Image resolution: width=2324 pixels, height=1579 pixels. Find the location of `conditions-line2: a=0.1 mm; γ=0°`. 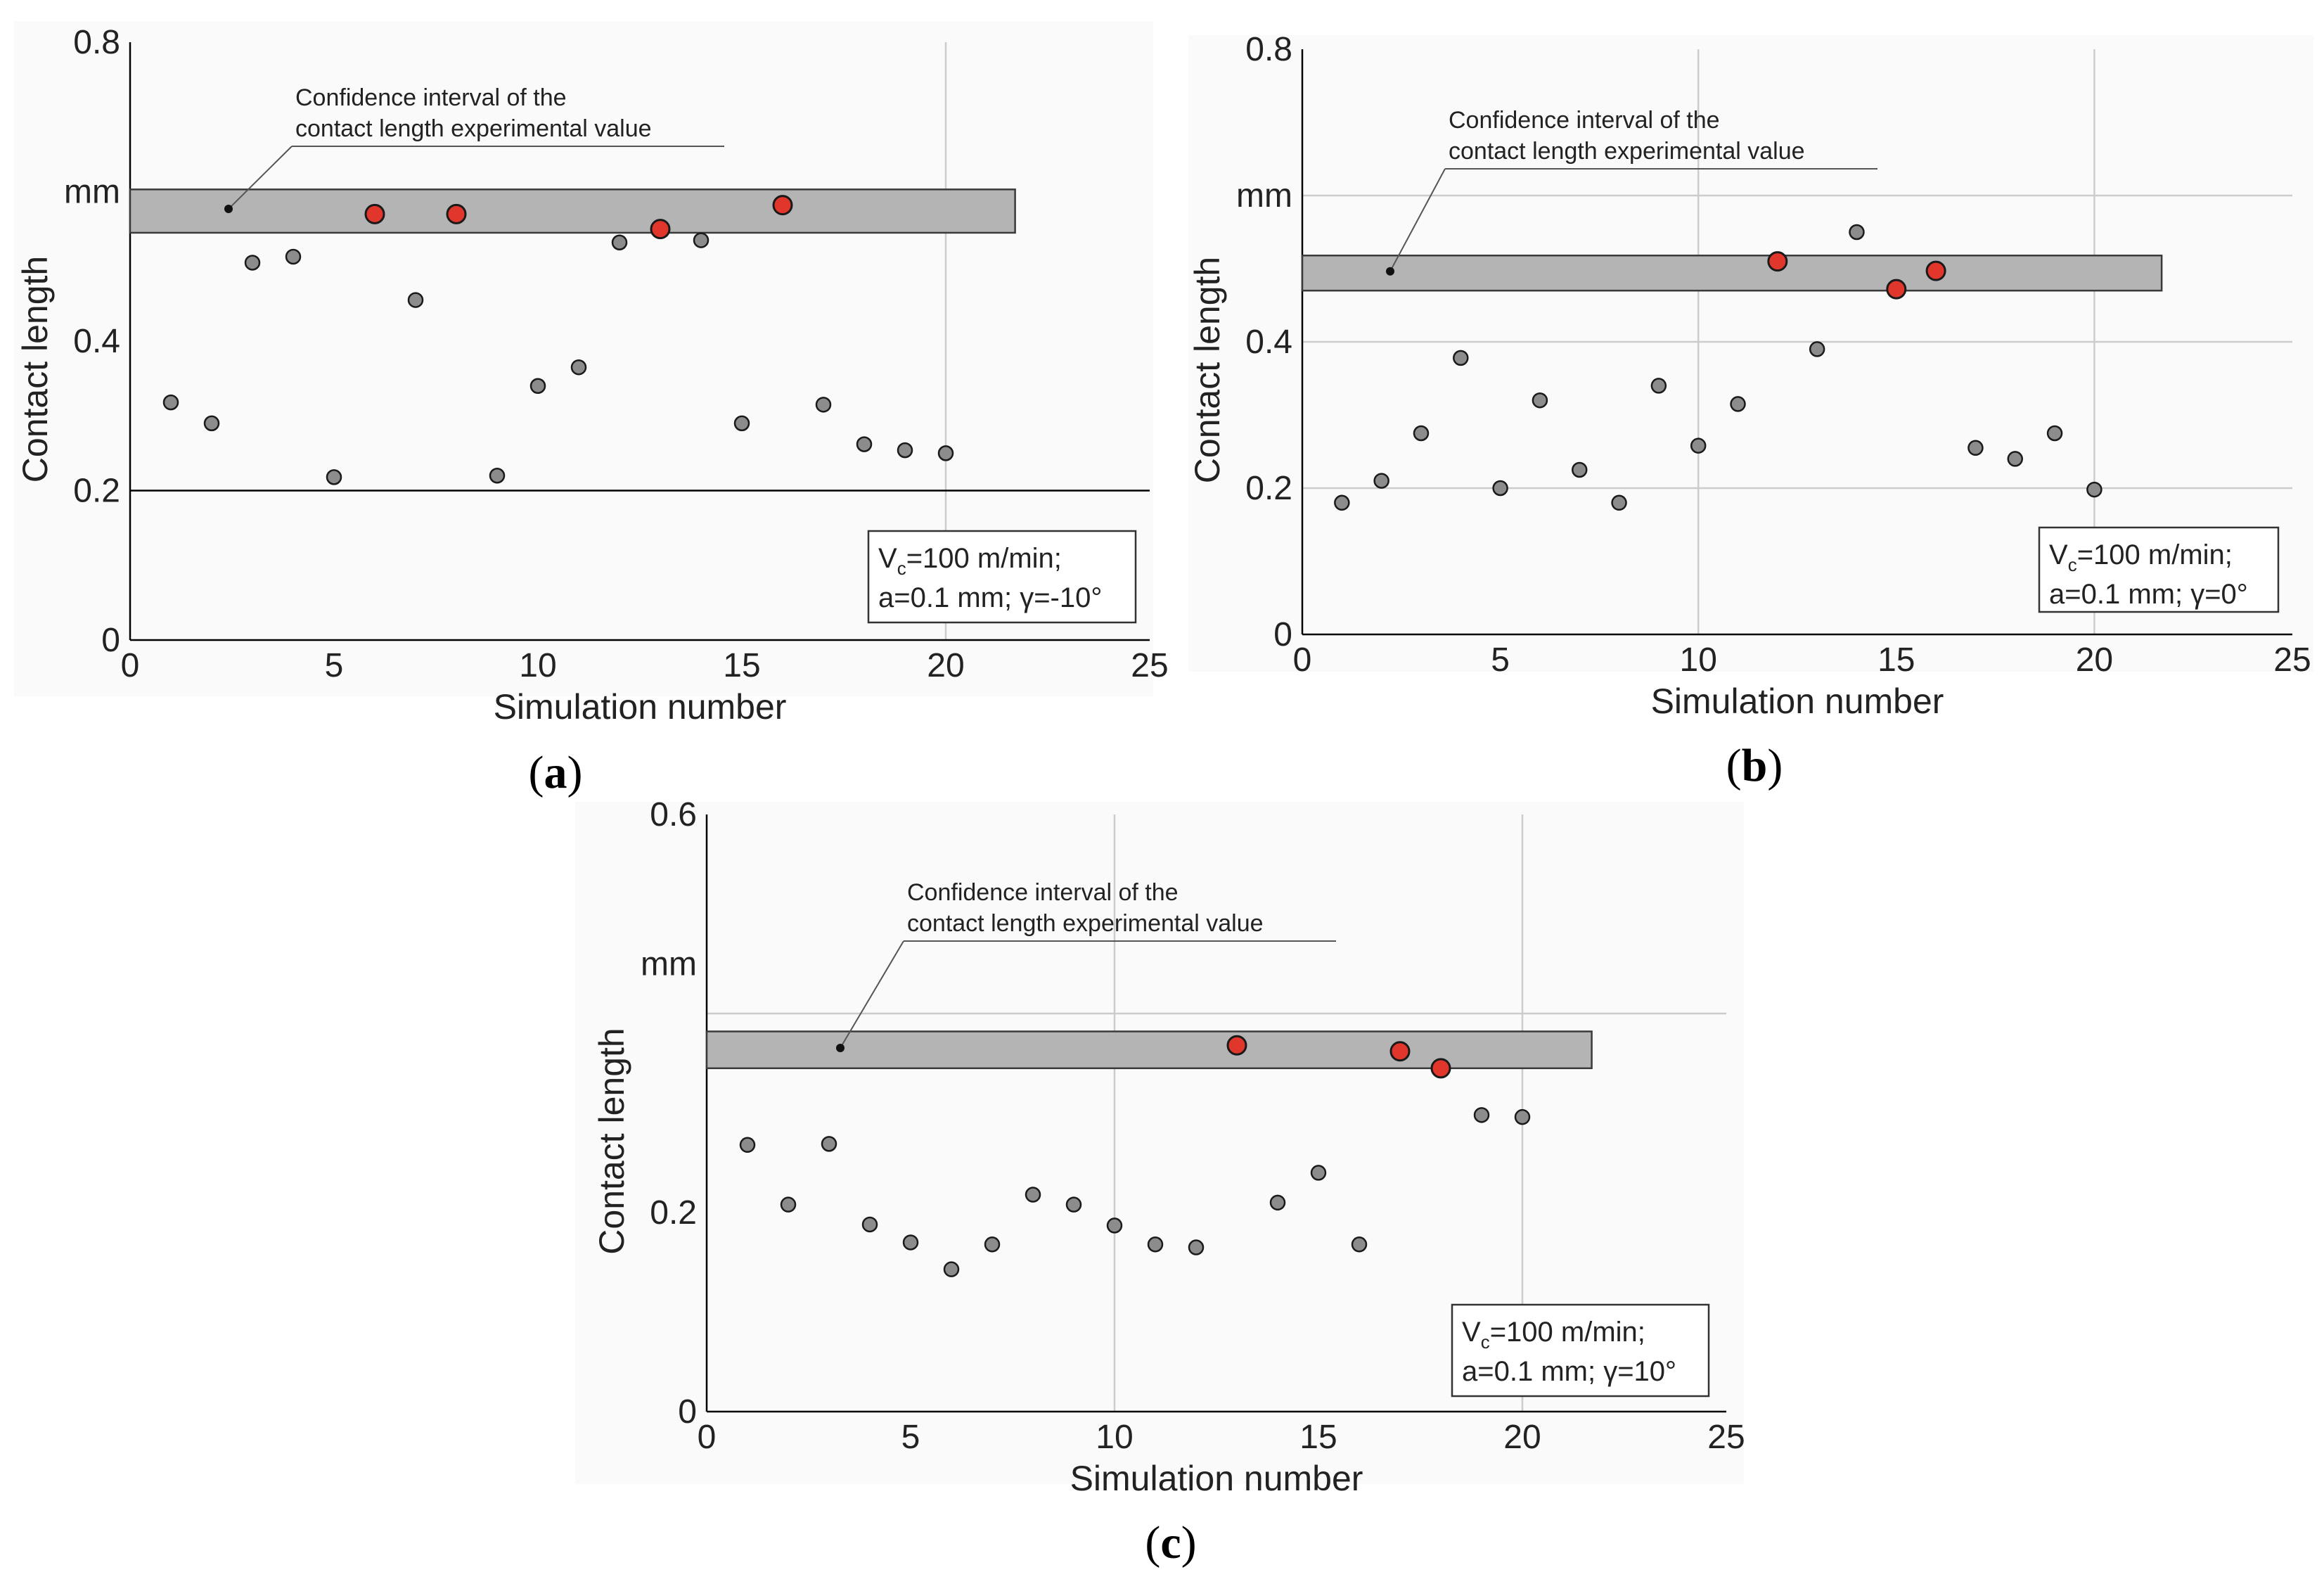

conditions-line2: a=0.1 mm; γ=0° is located at coordinates (2148, 594).